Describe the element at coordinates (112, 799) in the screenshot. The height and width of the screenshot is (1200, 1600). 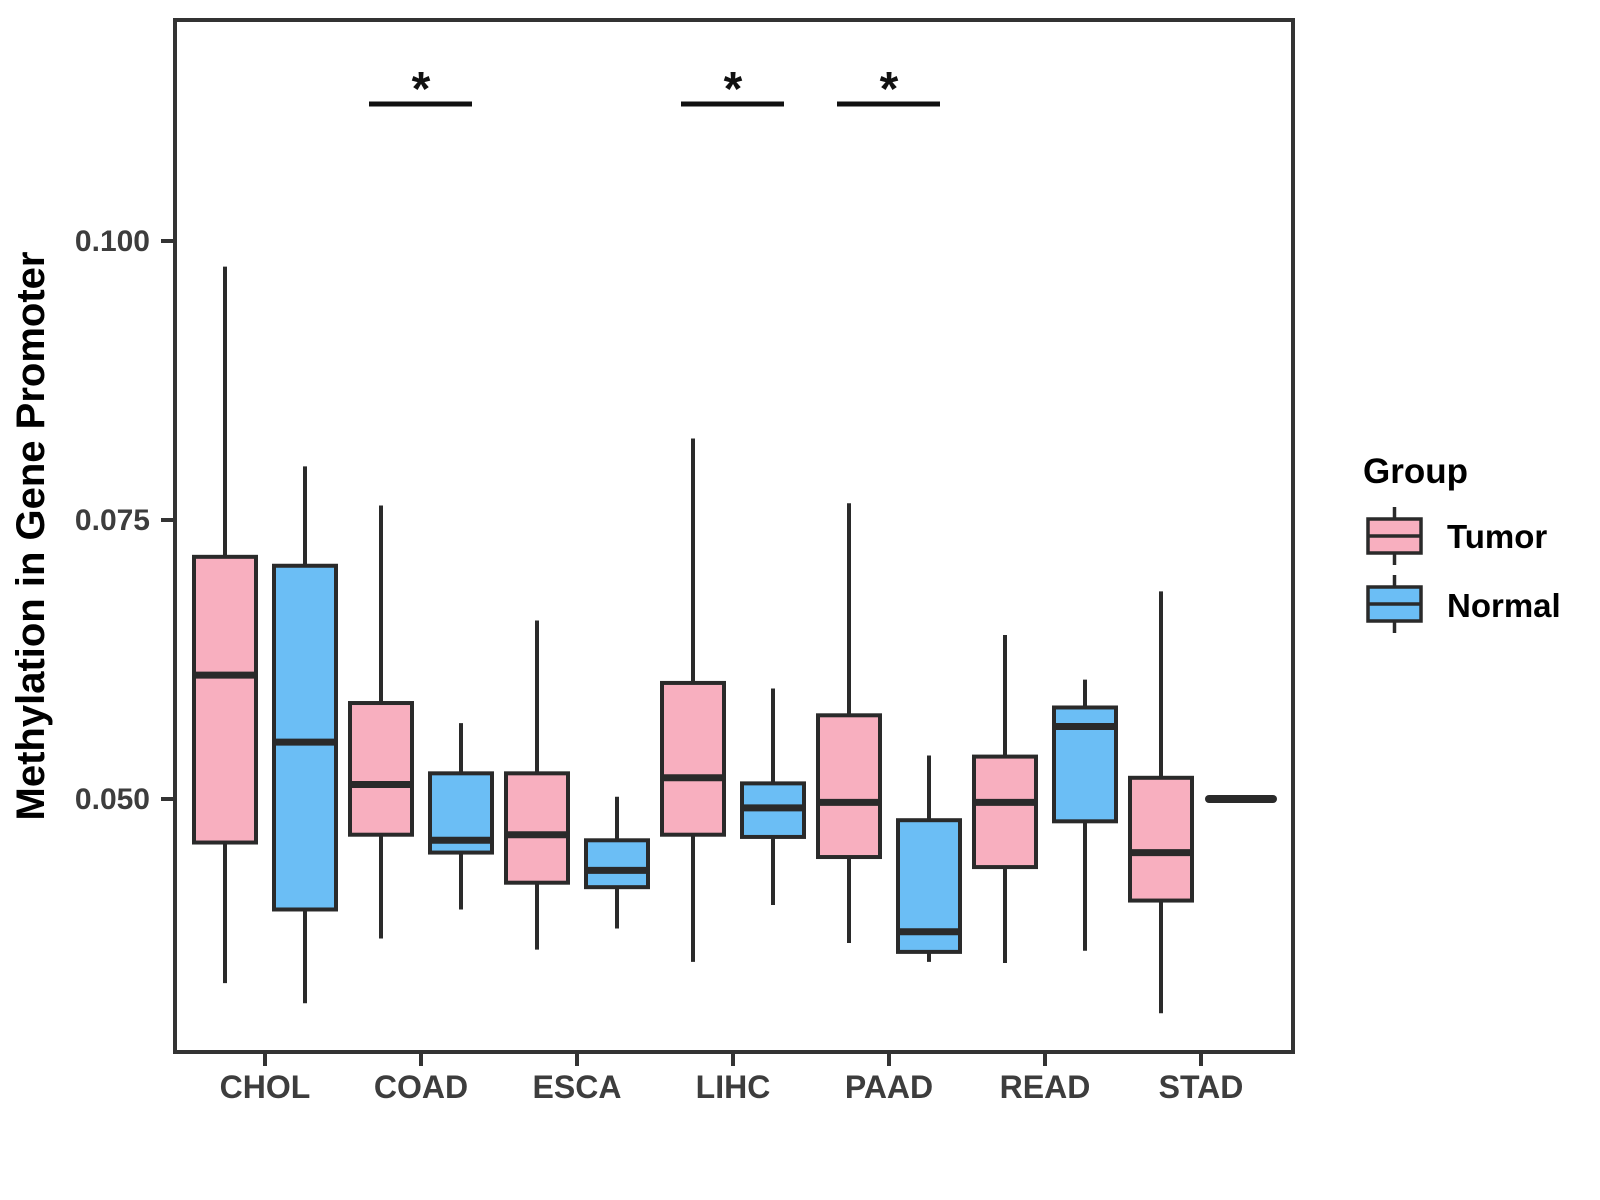
I see `y-tick-label-0.050: 0.050` at that location.